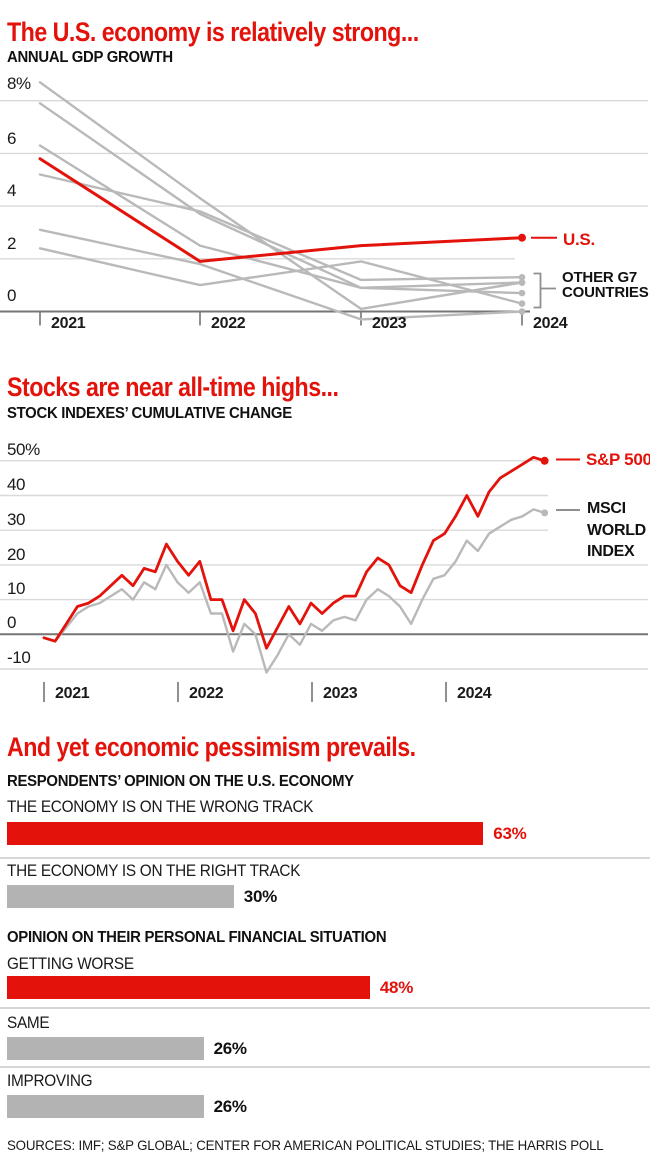 Image resolution: width=650 pixels, height=1170 pixels. I want to click on bar-improving, so click(105, 1106).